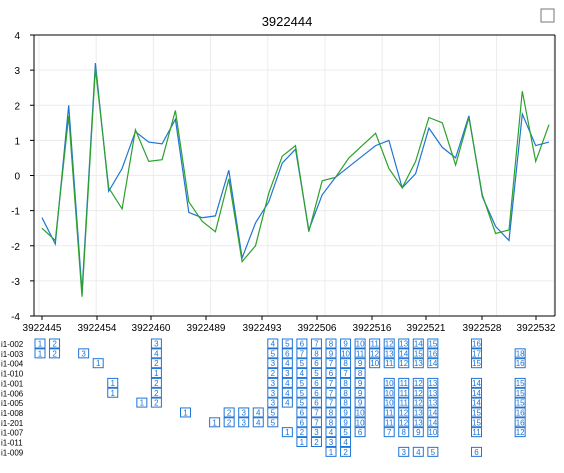  Describe the element at coordinates (206, 328) in the screenshot. I see `x-tick-label: 3922489` at that location.